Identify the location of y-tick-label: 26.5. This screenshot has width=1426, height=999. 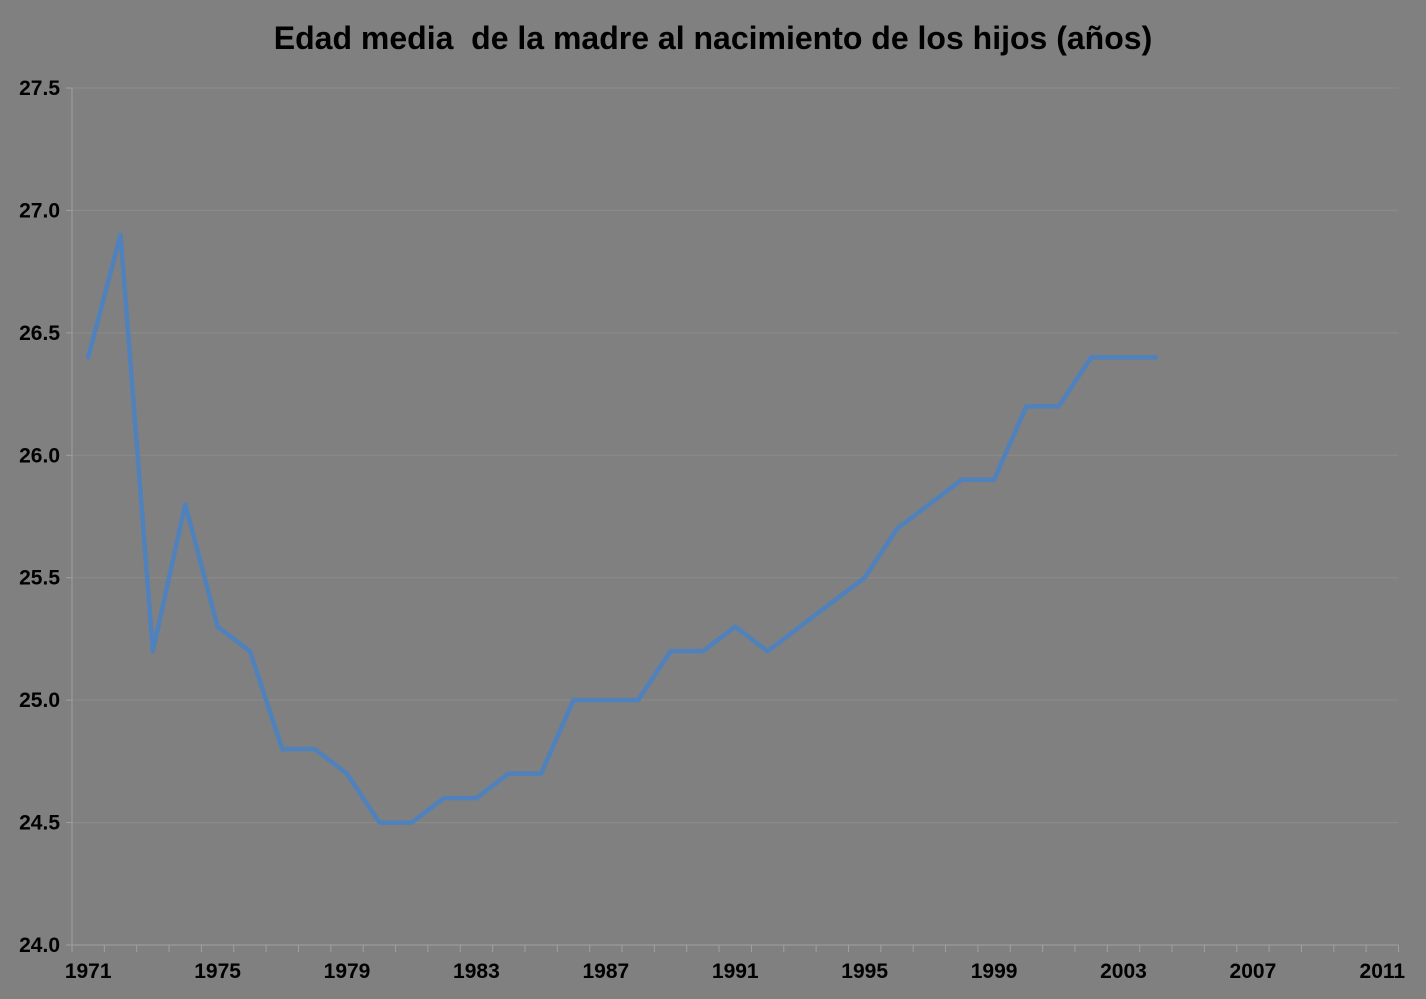
(39, 333).